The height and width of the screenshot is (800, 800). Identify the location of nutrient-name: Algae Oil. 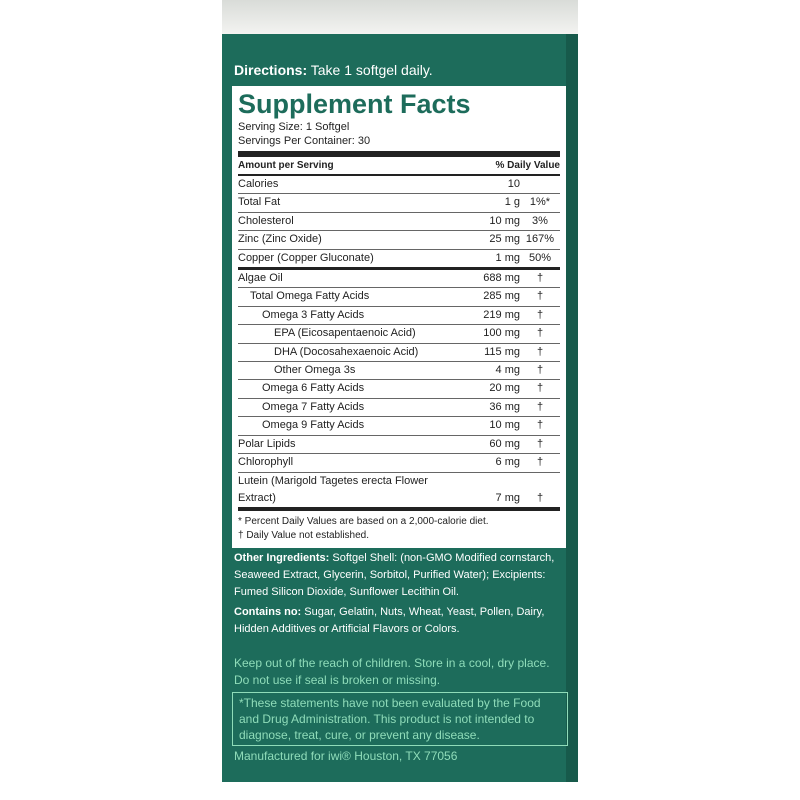
(260, 278).